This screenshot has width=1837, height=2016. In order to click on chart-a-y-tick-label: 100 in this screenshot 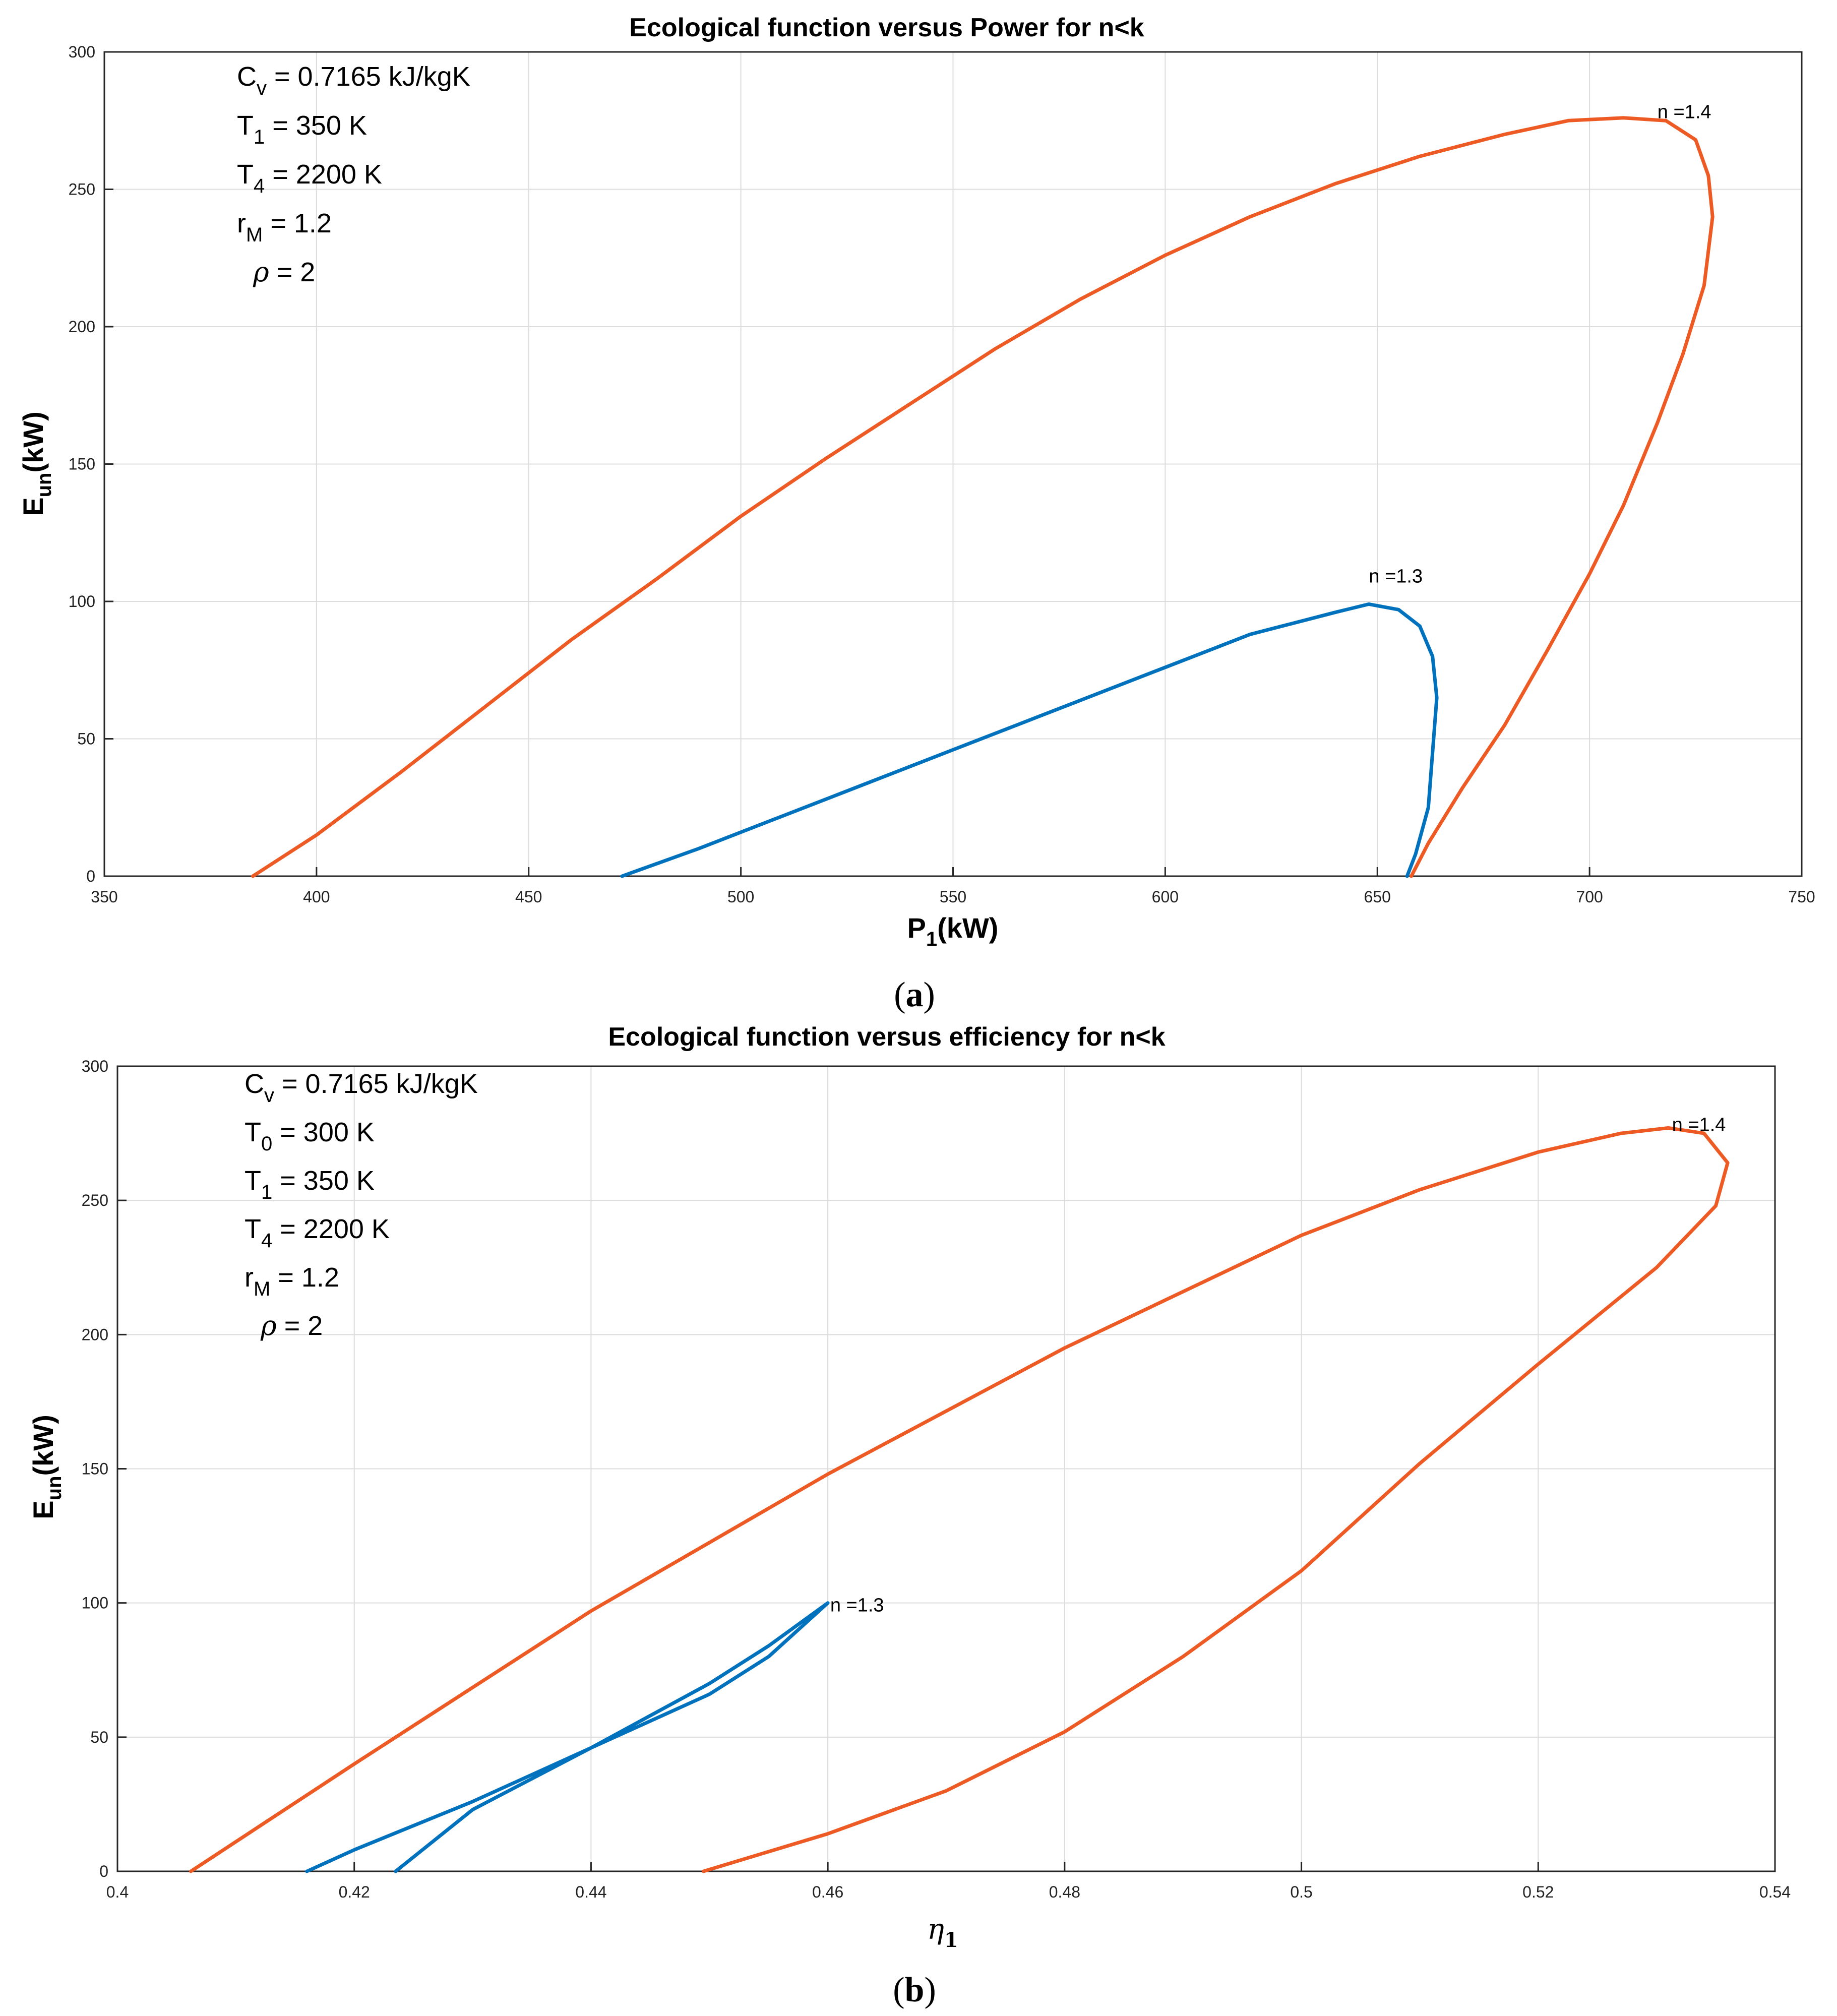, I will do `click(82, 601)`.